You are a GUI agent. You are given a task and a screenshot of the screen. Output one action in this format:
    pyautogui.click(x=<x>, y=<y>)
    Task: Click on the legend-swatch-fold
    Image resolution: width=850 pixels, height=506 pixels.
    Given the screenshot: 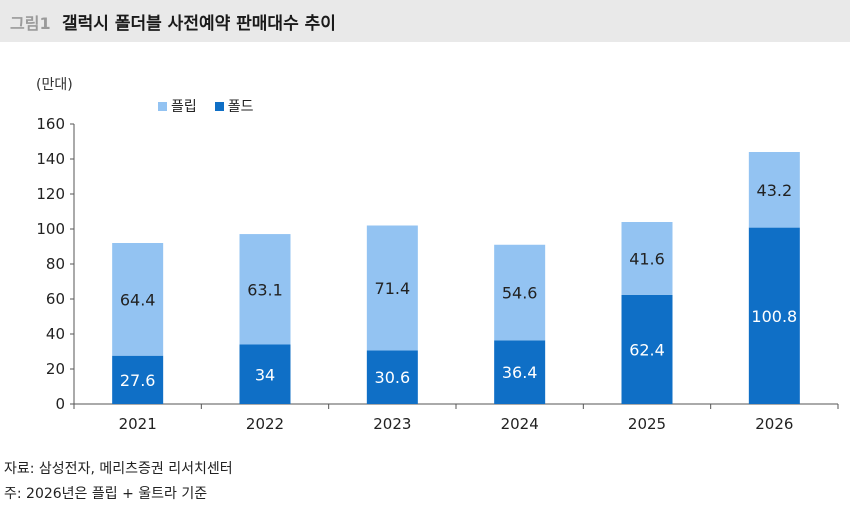 What is the action you would take?
    pyautogui.click(x=219, y=106)
    